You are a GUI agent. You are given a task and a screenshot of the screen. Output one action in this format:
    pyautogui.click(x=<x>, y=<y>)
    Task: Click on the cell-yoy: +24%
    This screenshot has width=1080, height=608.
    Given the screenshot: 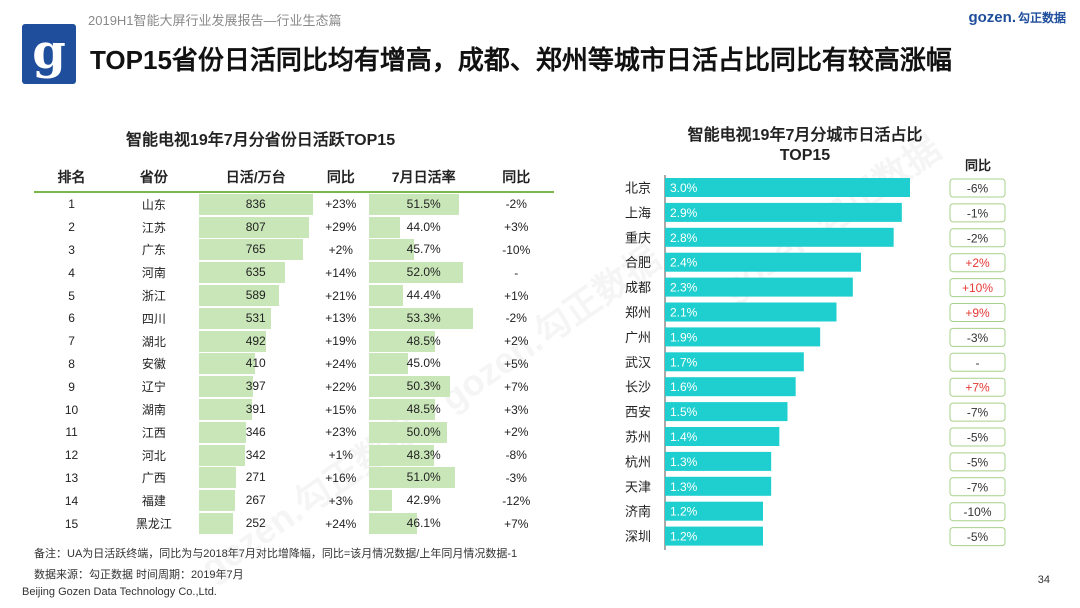 What is the action you would take?
    pyautogui.click(x=341, y=523)
    